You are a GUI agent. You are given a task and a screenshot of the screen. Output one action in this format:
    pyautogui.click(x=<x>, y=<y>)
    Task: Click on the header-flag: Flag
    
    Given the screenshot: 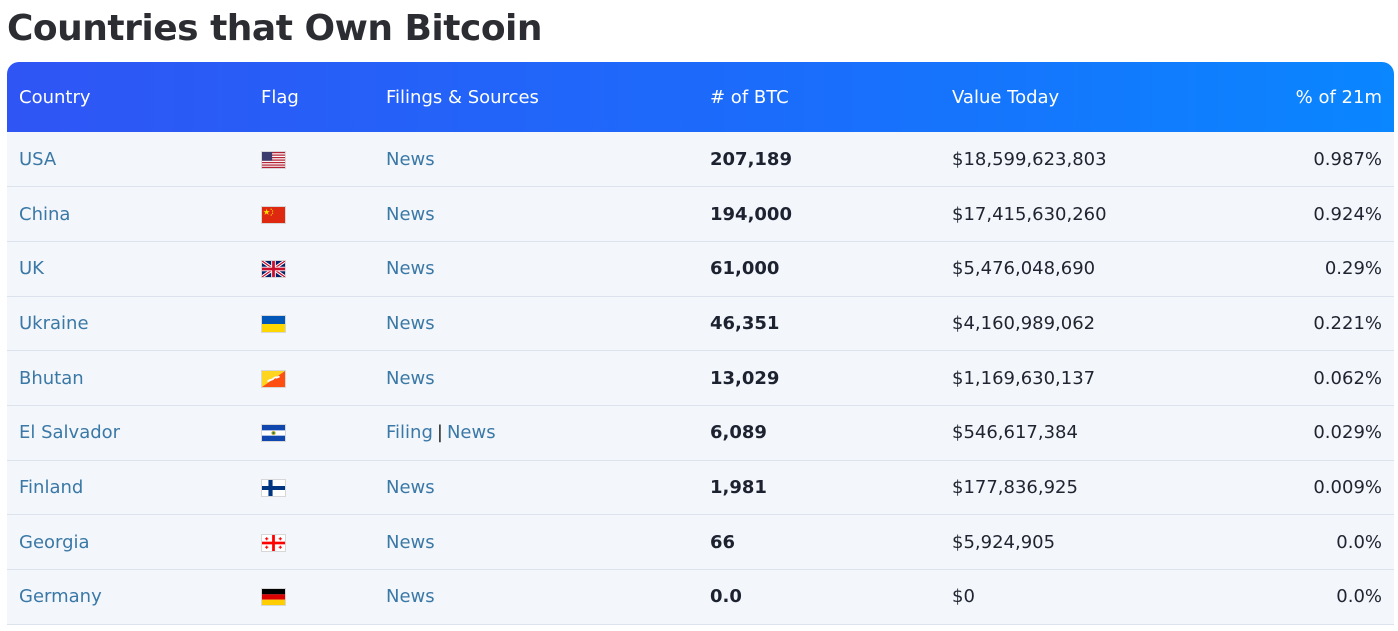 What is the action you would take?
    pyautogui.click(x=280, y=97)
    